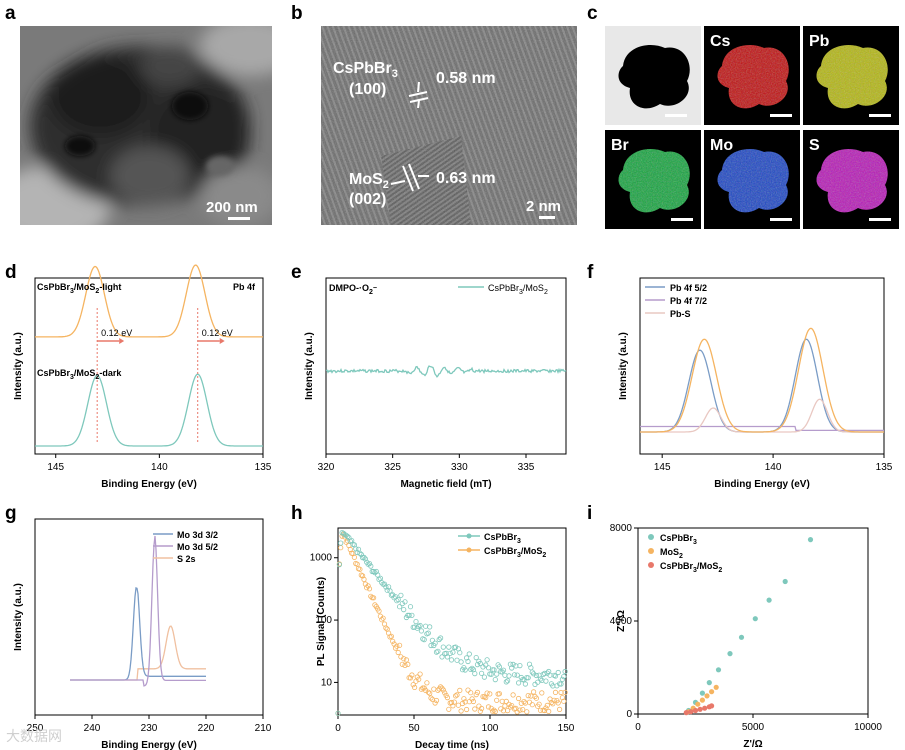 The image size is (905, 750). What do you see at coordinates (10, 13) in the screenshot?
I see `panel-label-a: a` at bounding box center [10, 13].